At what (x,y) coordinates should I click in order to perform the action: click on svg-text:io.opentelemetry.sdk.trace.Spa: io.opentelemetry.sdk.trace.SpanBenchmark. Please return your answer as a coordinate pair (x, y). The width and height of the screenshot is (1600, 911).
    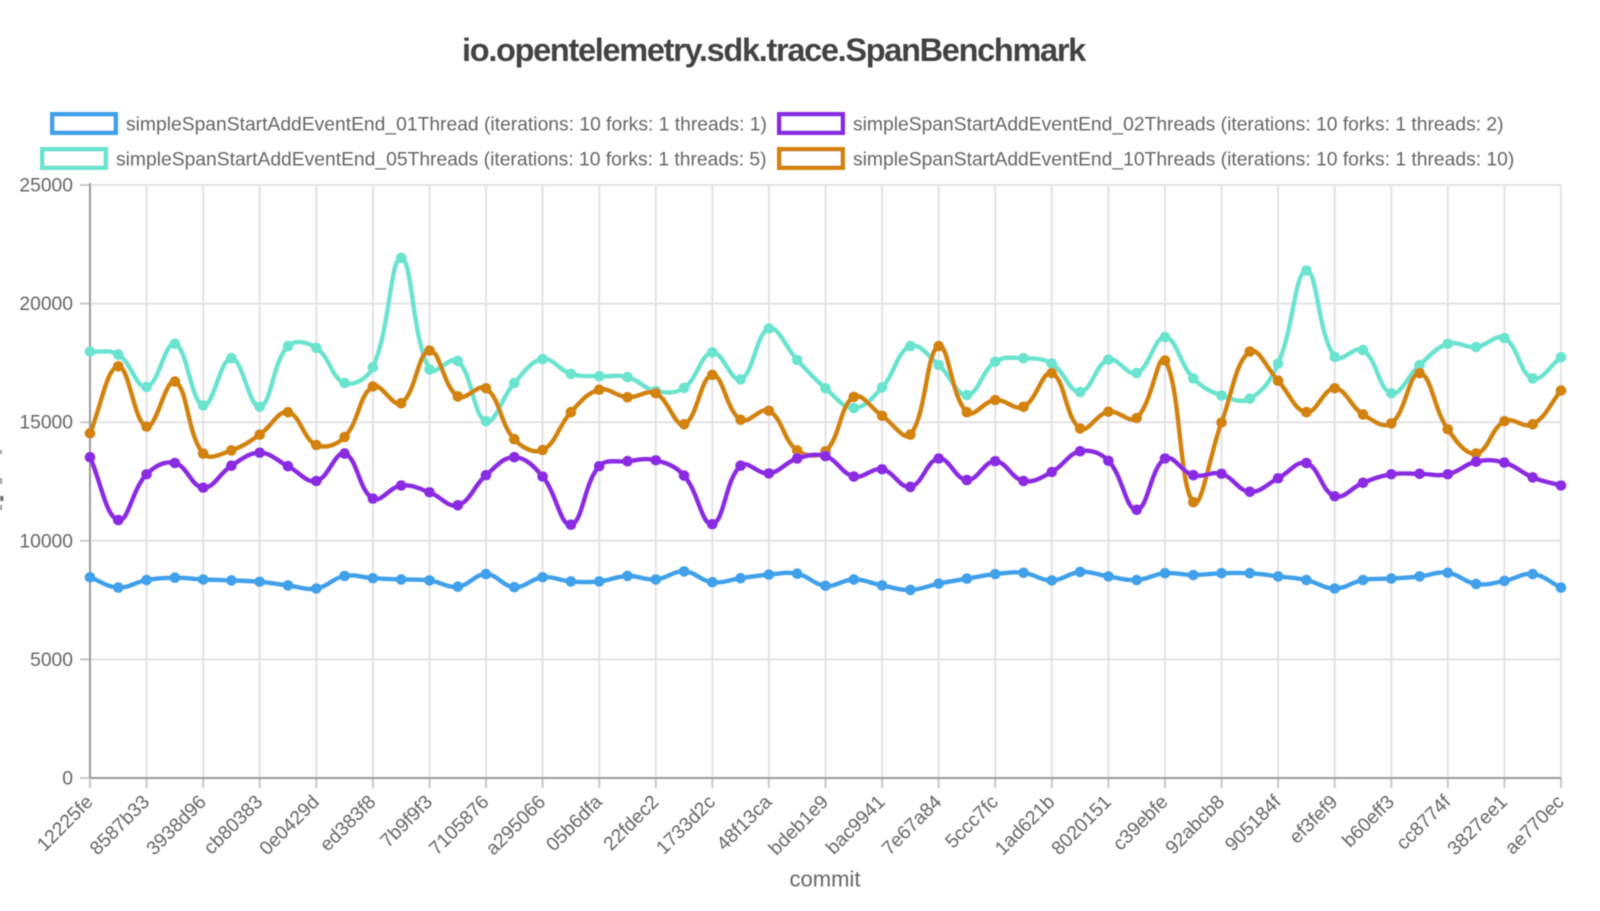
    Looking at the image, I should click on (774, 50).